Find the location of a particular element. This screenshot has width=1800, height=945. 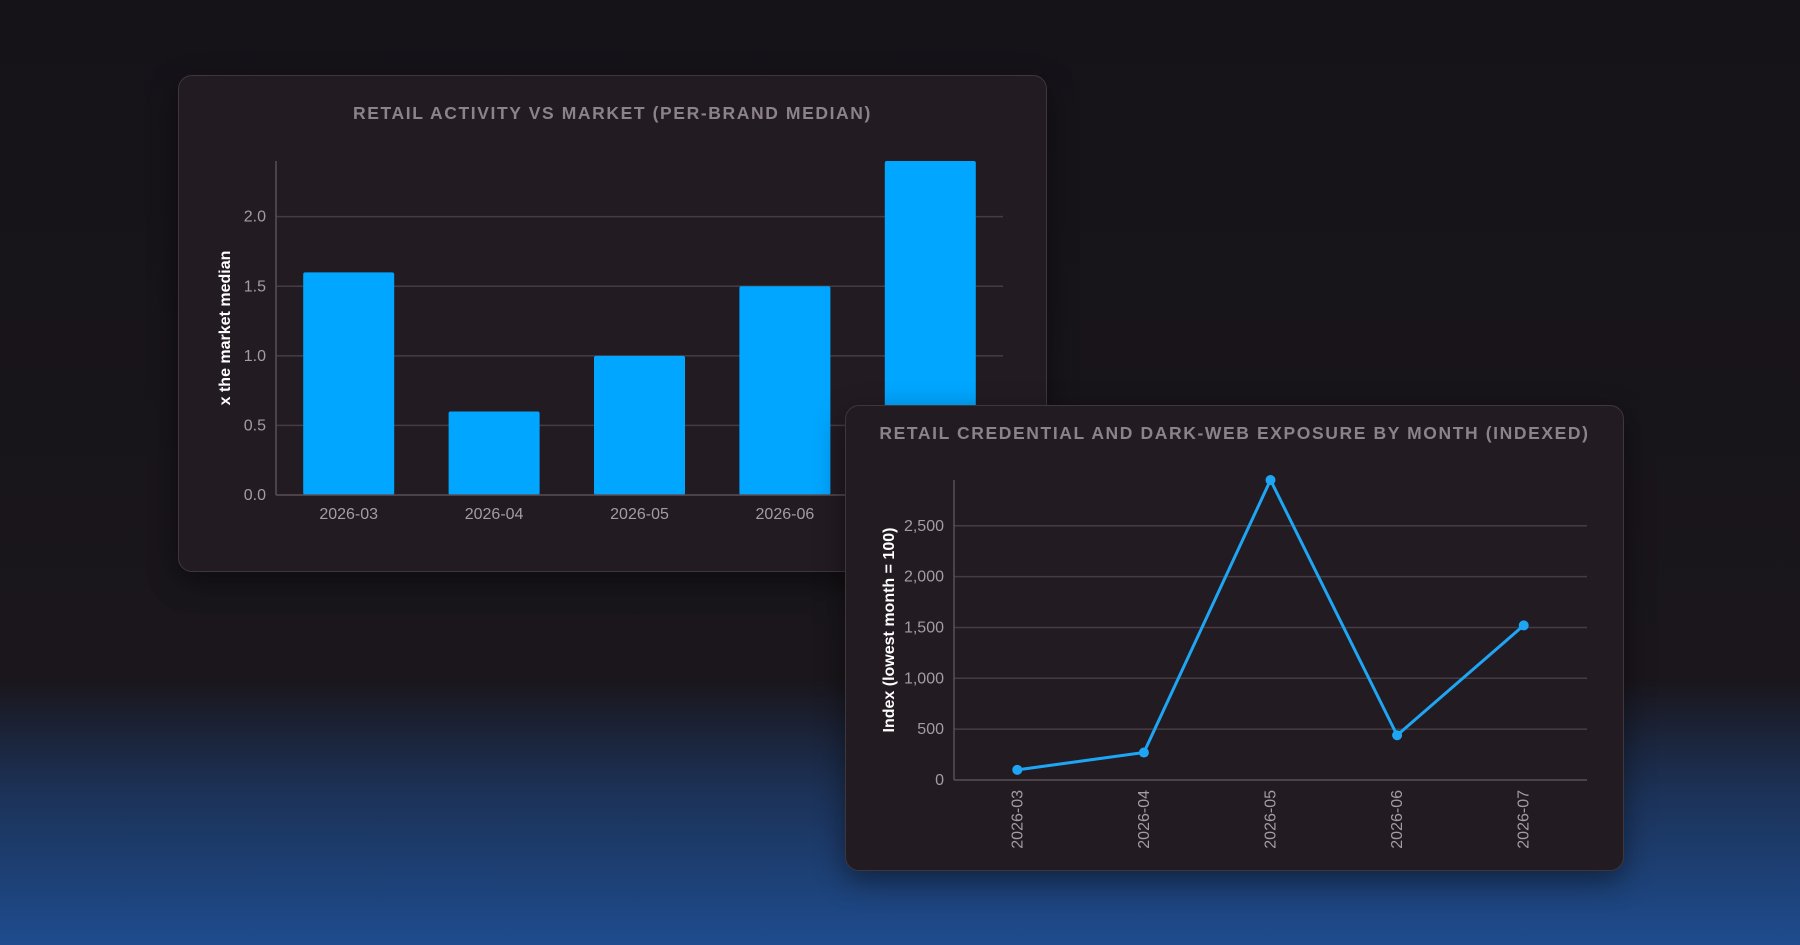

y-tick-label: 500 is located at coordinates (930, 729).